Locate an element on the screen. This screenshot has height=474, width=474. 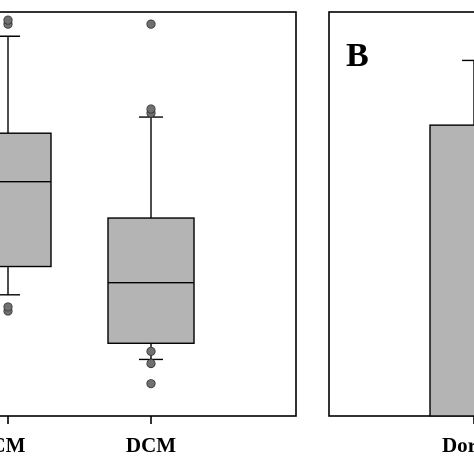
box-dcm is located at coordinates (151, 280).